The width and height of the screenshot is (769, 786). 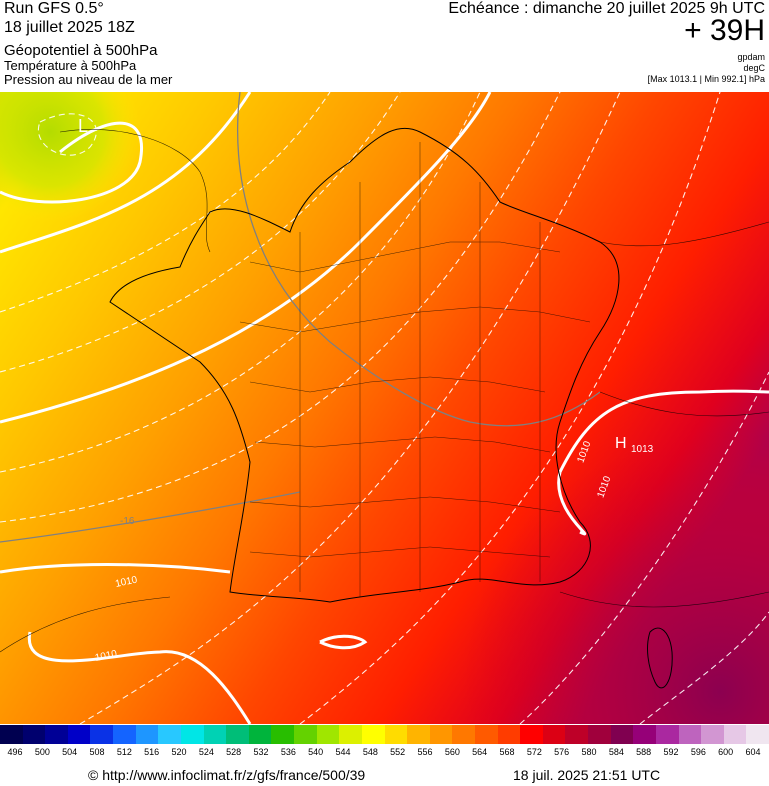 What do you see at coordinates (706, 79) in the screenshot?
I see `pressure-minmax: [Max 1013.1 | Min 992.1] hPa` at bounding box center [706, 79].